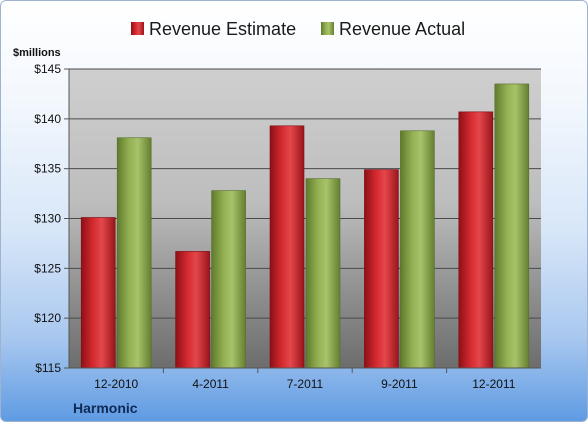  I want to click on y-axis-ticks: $115 $120 $125 $130 $135 $140 $145, so click(51, 218).